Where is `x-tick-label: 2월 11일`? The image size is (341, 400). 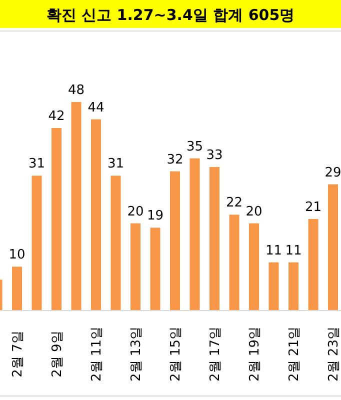
x-tick-label: 2월 11일 is located at coordinates (97, 354).